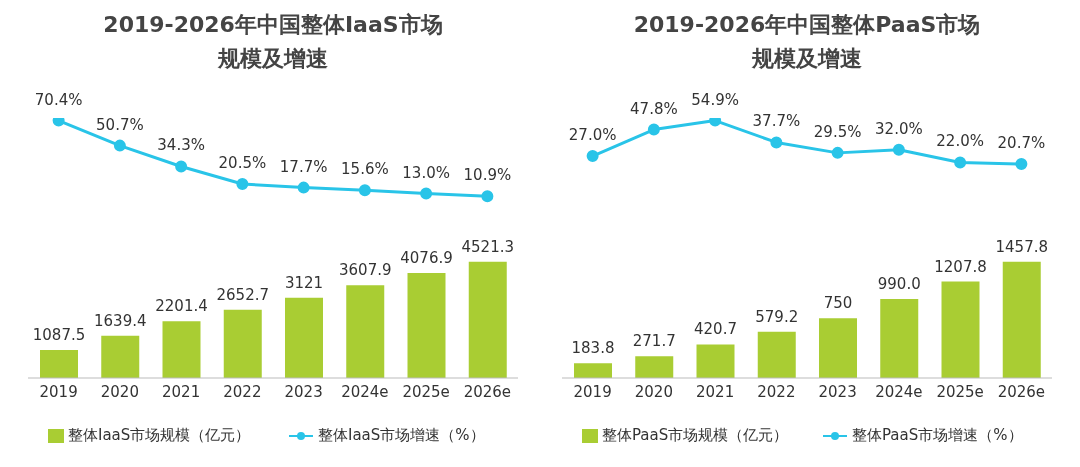  I want to click on data-label: 1639.4, so click(120, 320).